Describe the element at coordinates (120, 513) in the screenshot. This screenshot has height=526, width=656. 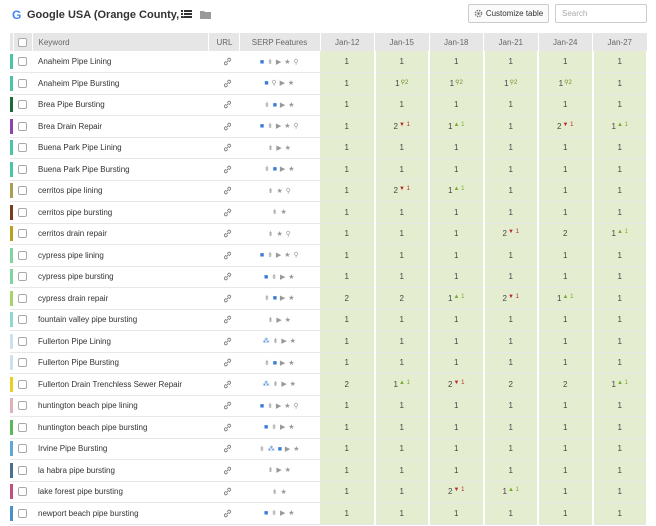
I see `keyword-cell: newport beach pipe bursting` at that location.